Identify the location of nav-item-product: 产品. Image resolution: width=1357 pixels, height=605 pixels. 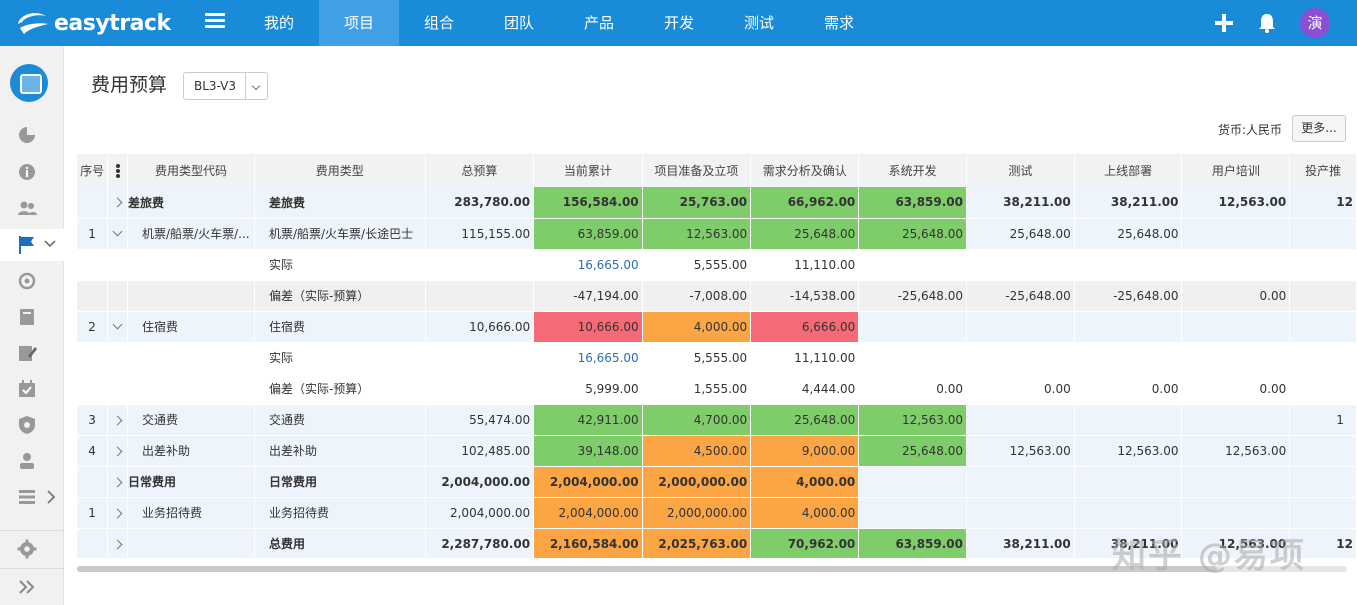
(598, 23).